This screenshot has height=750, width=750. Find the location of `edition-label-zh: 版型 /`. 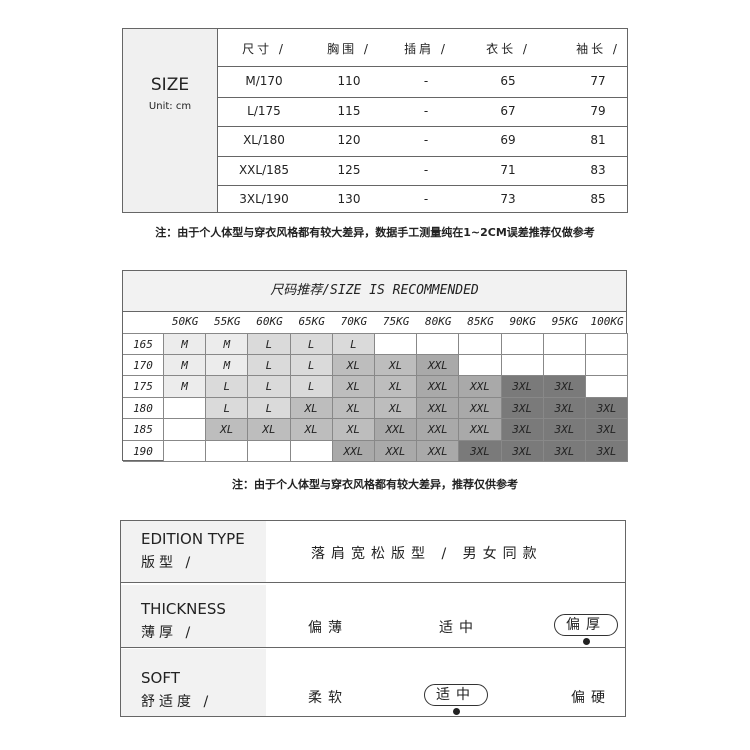

edition-label-zh: 版型 / is located at coordinates (168, 563).